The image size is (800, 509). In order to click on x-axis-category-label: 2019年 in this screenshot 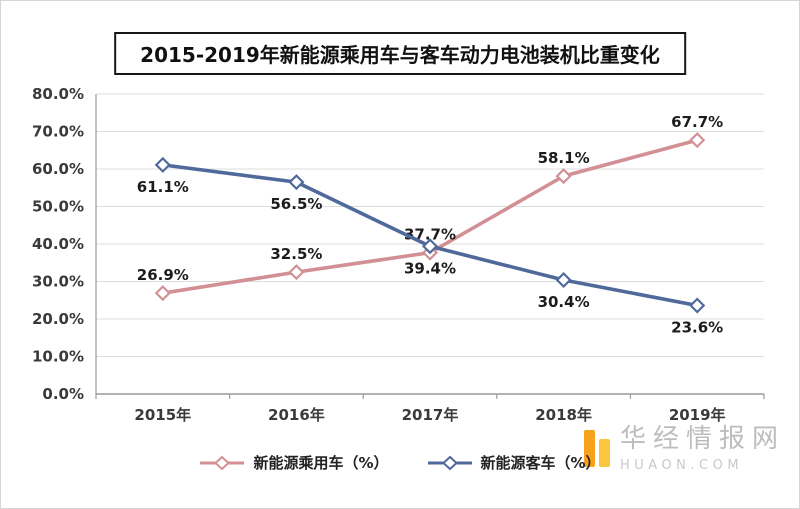, I will do `click(697, 415)`.